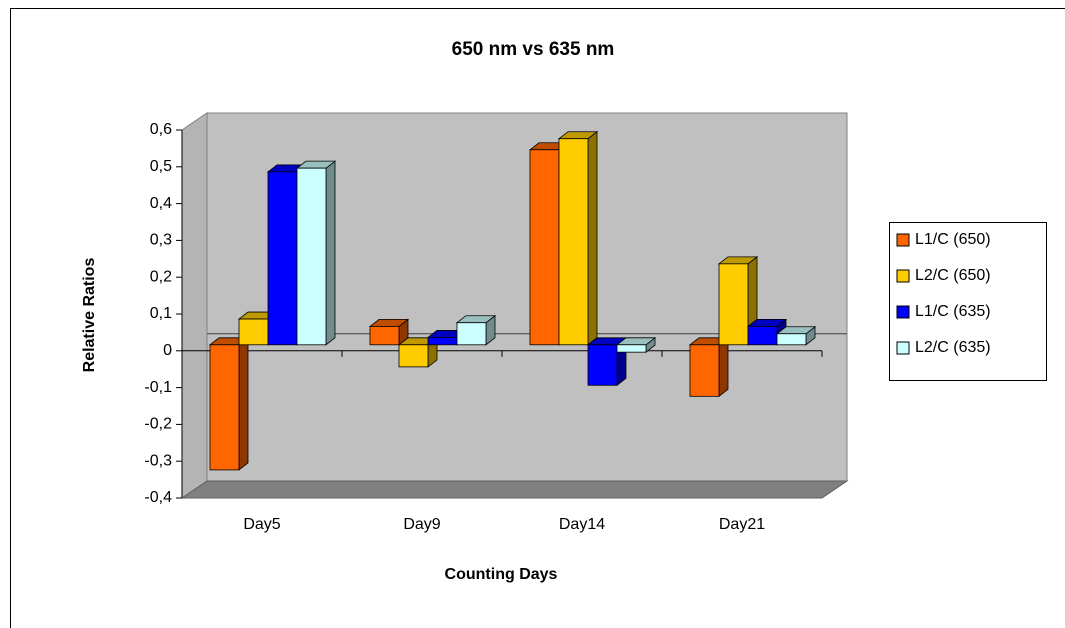 The width and height of the screenshot is (1065, 628). I want to click on y-tick-label: 0,3, so click(161, 240).